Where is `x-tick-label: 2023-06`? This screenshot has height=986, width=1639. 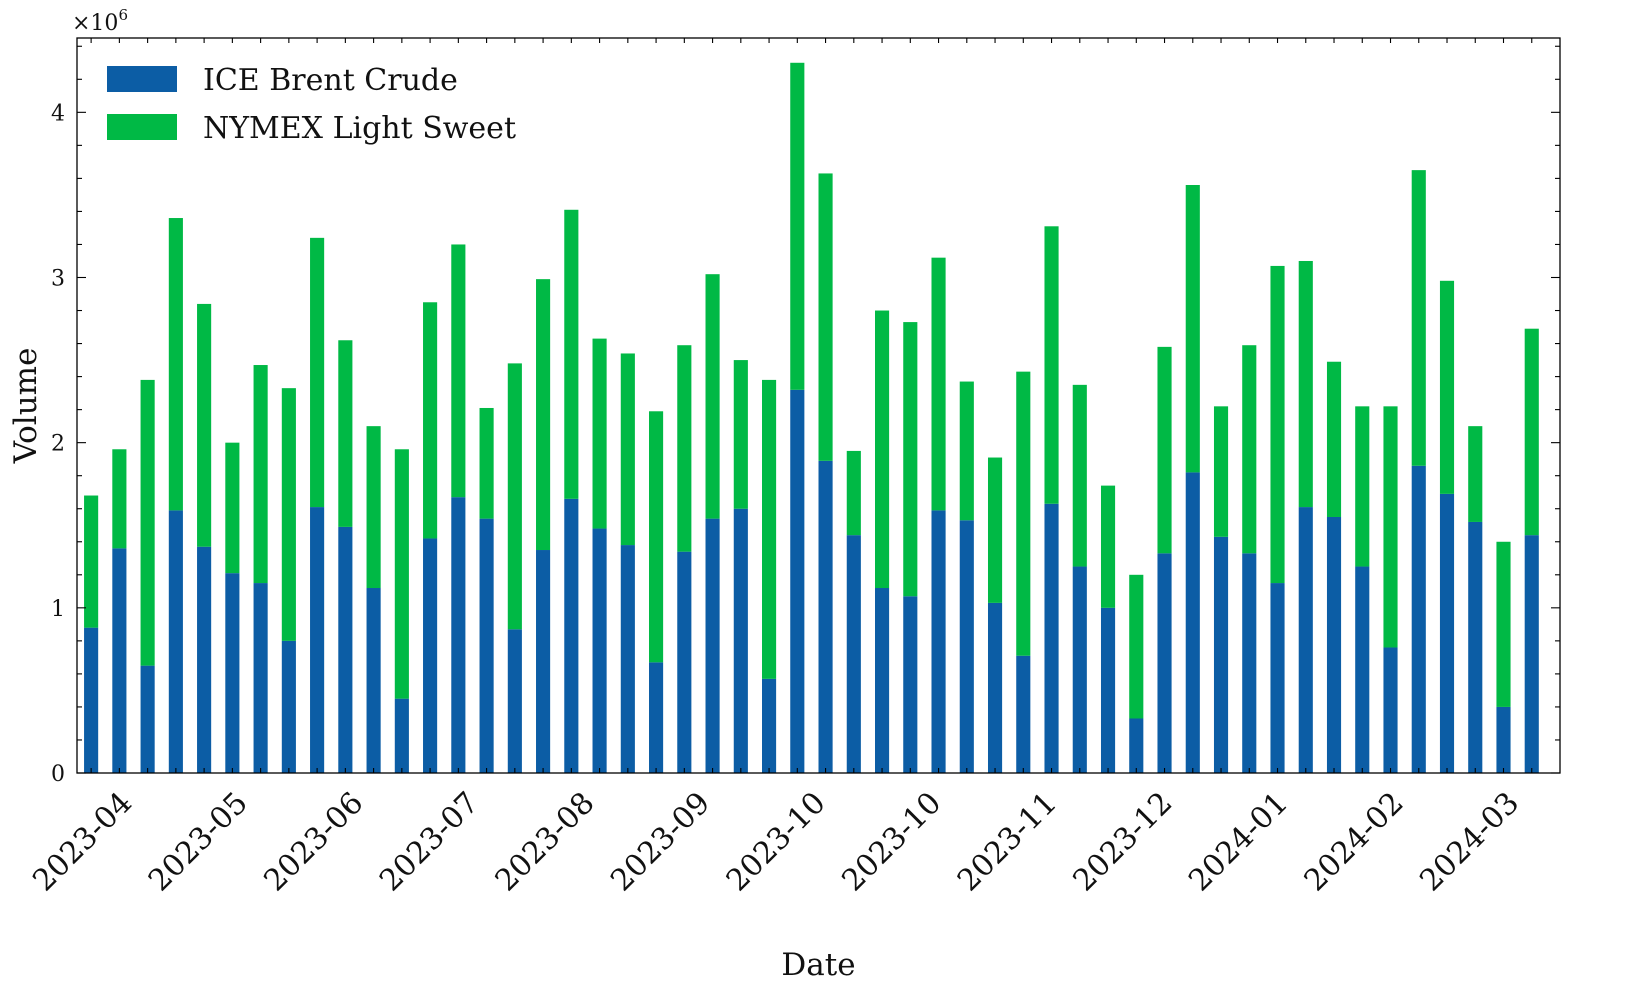 x-tick-label: 2023-06 is located at coordinates (313, 841).